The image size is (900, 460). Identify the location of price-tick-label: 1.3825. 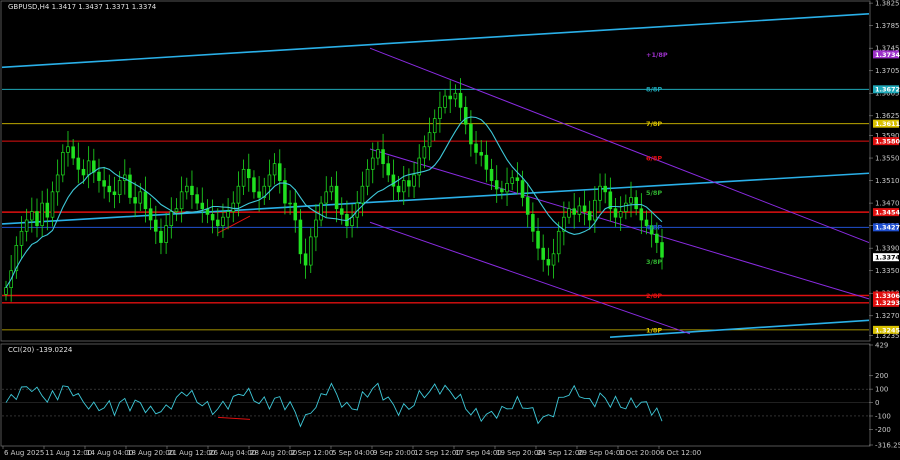
(887, 4).